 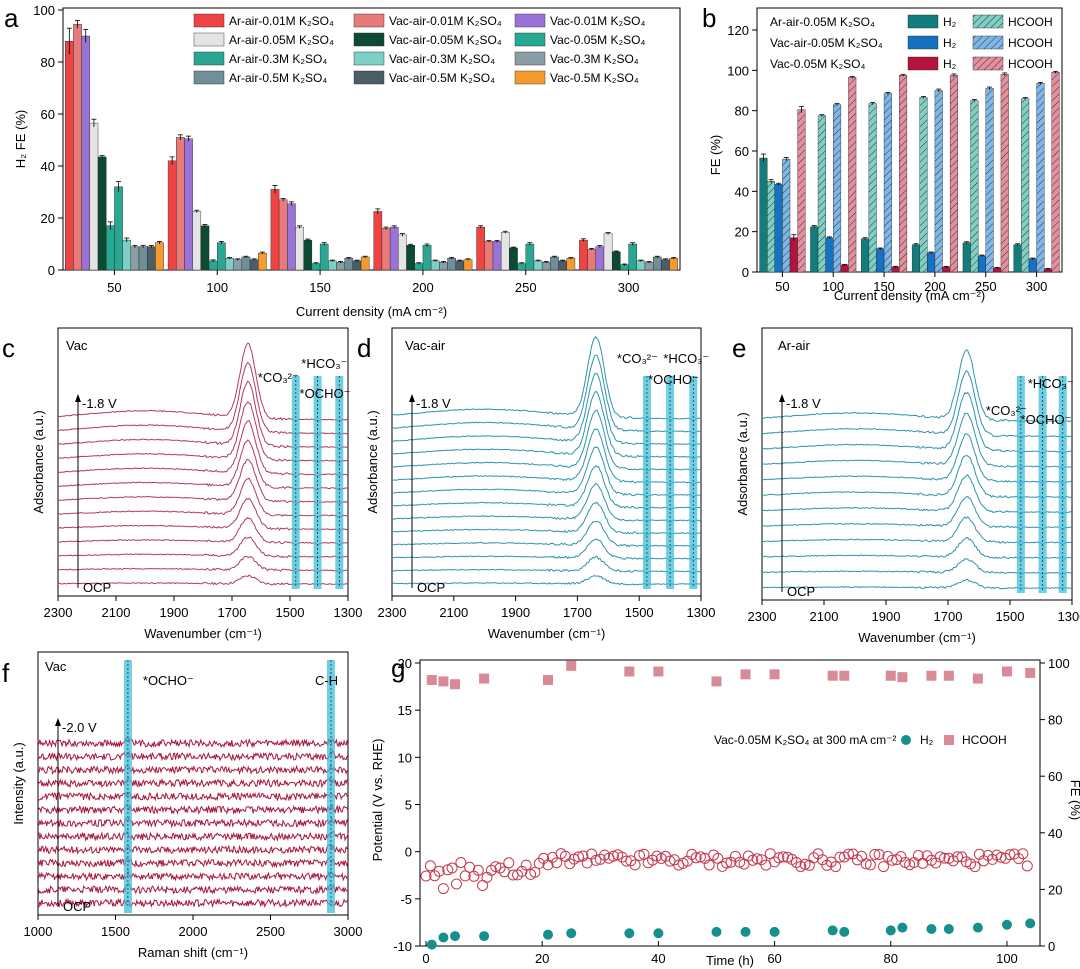 What do you see at coordinates (278, 59) in the screenshot?
I see `legend-label: Ar-air-0.3M K₂SO₄` at bounding box center [278, 59].